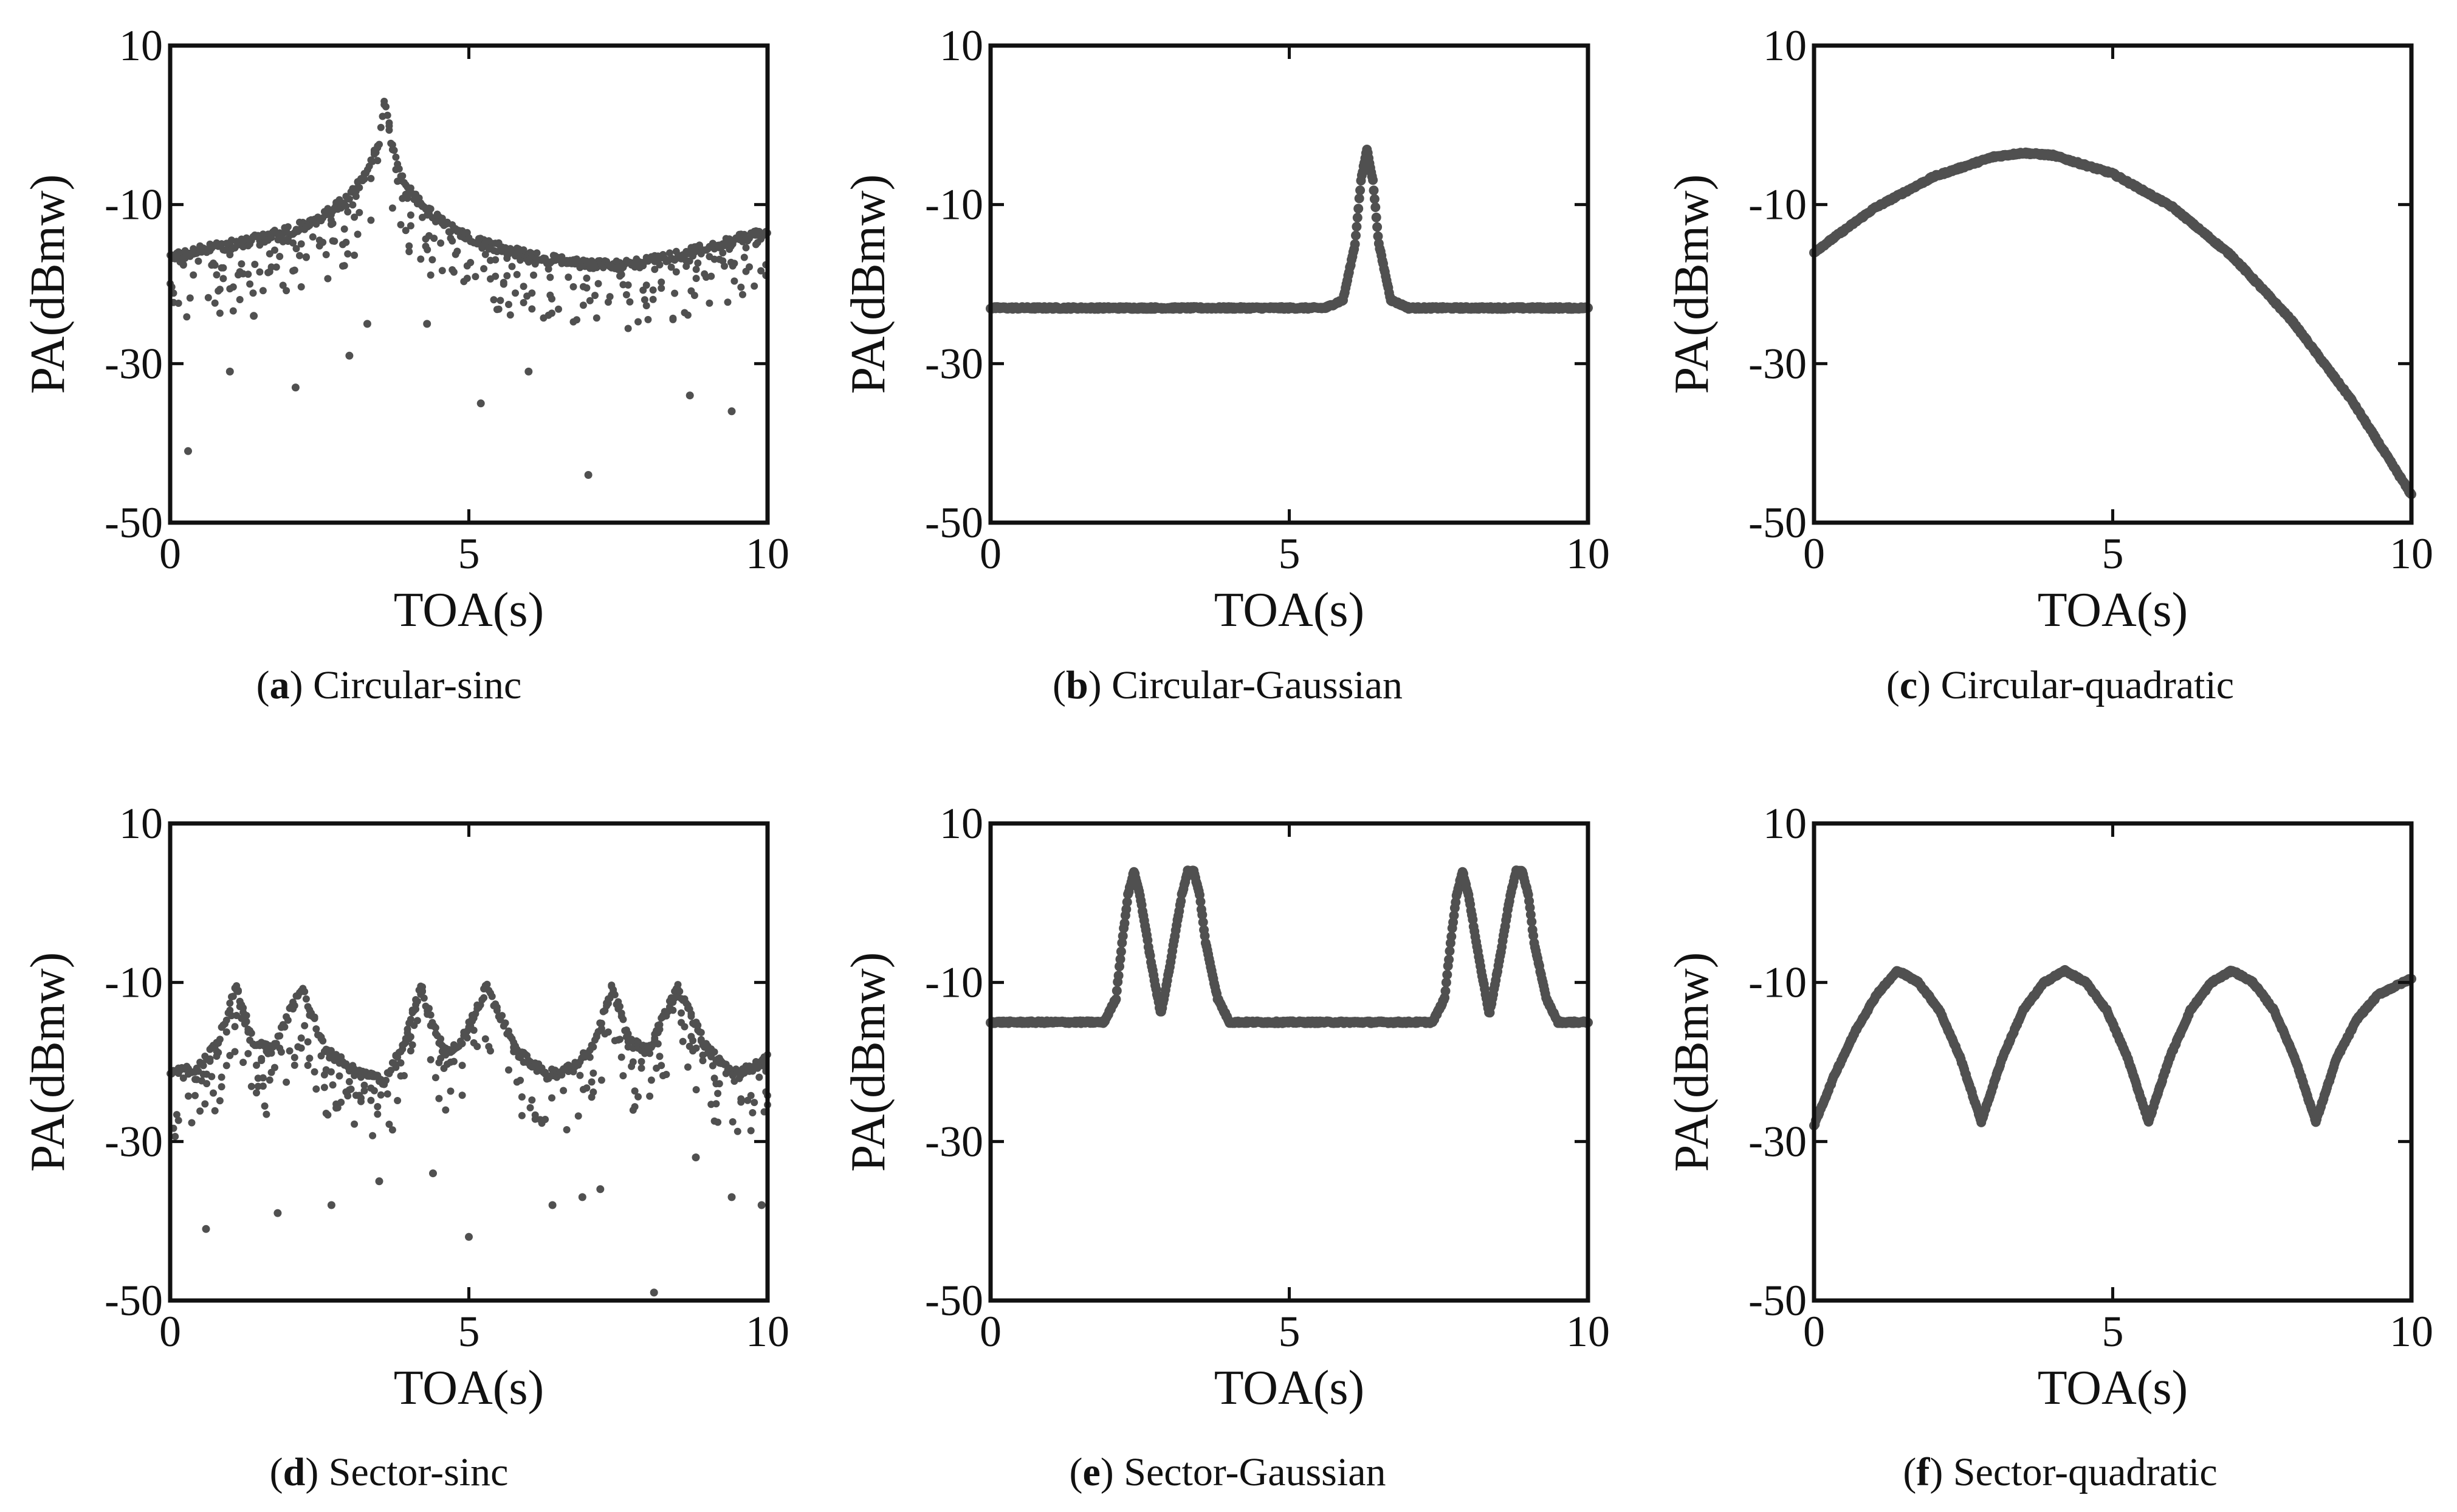 This screenshot has height=1512, width=2457. Describe the element at coordinates (170, 1332) in the screenshot. I see `x-tick-label: 0` at that location.